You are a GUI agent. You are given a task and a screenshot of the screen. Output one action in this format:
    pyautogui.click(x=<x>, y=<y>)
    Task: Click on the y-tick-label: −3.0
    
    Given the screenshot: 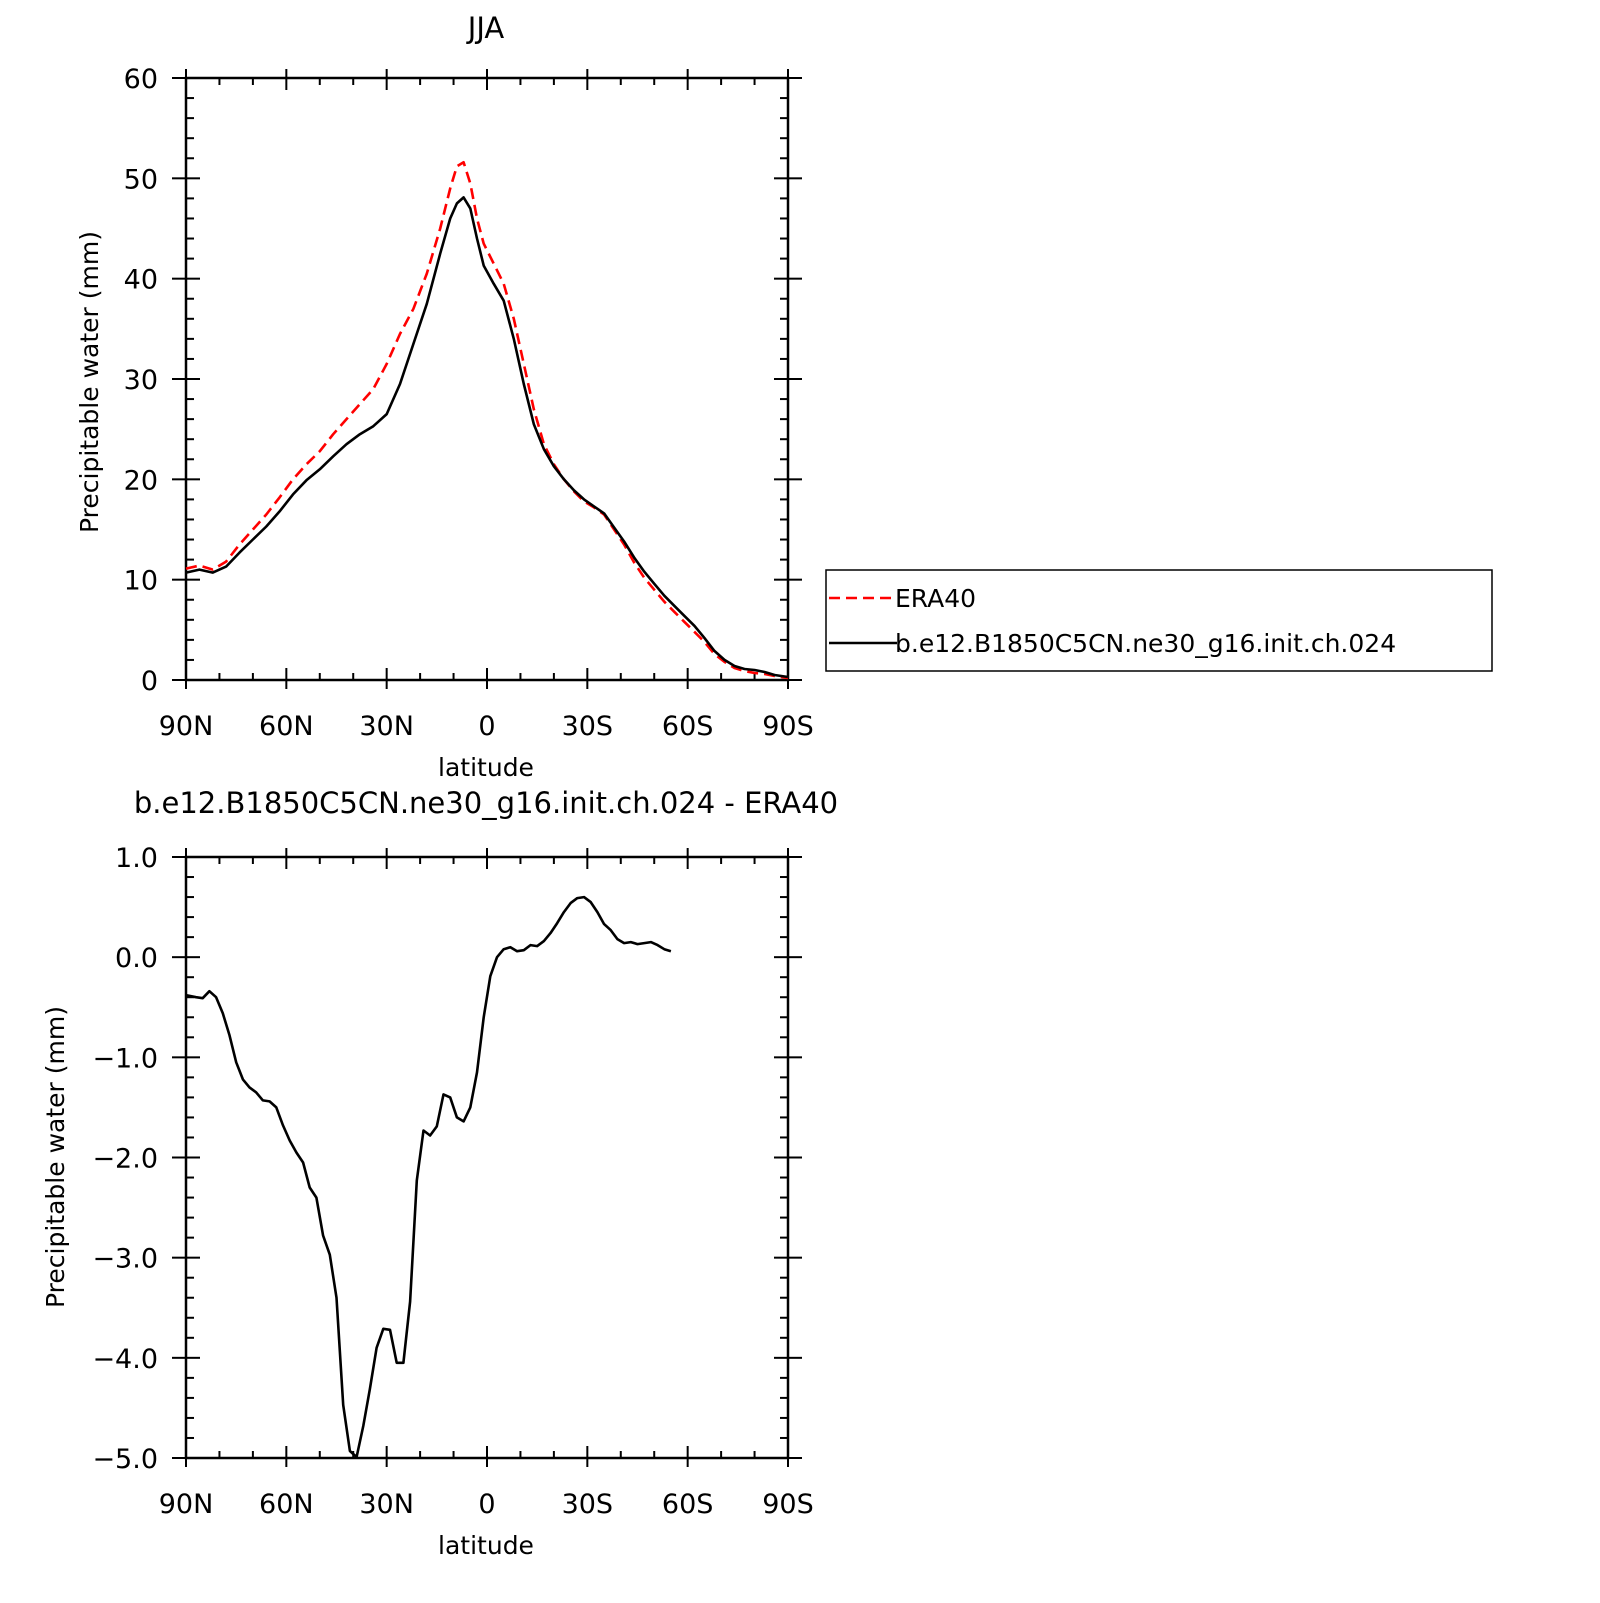 What is the action you would take?
    pyautogui.click(x=125, y=1259)
    